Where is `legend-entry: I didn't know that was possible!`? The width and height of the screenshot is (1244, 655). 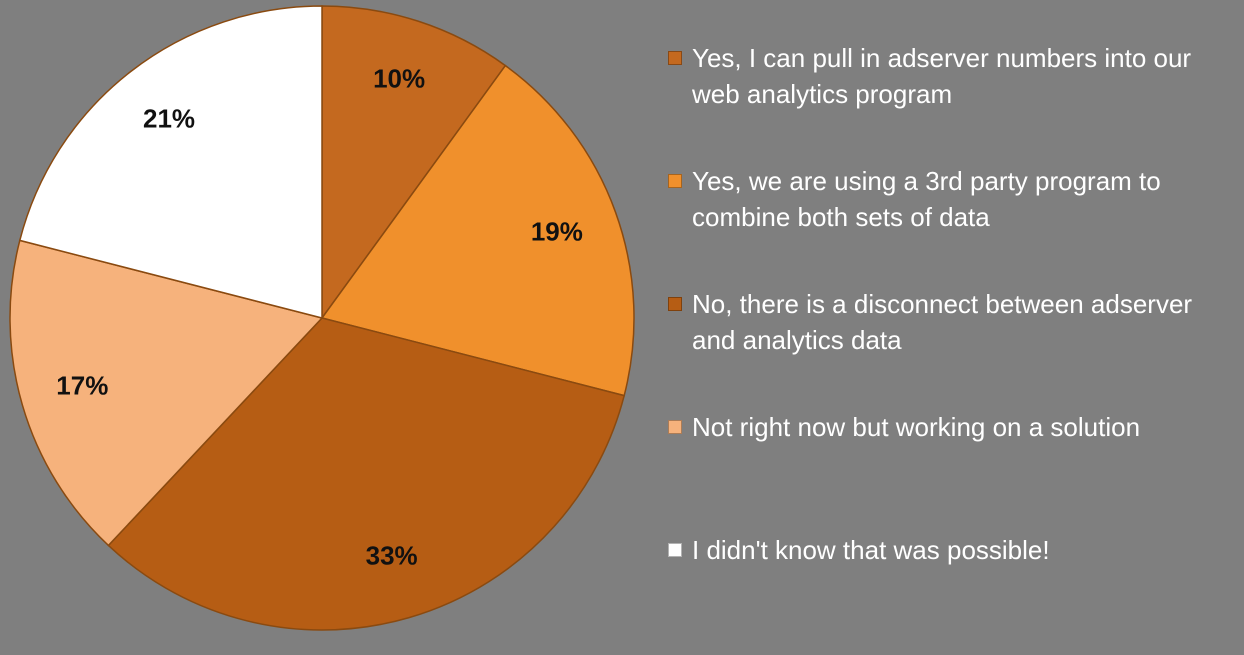 legend-entry: I didn't know that was possible! is located at coordinates (953, 593).